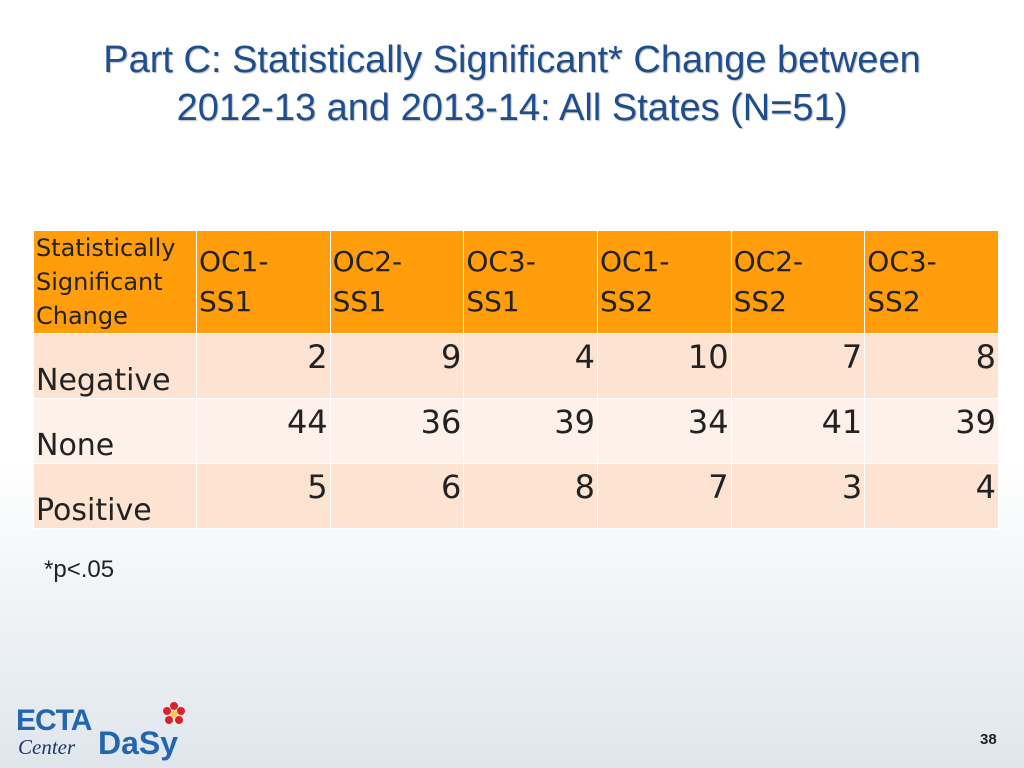 The width and height of the screenshot is (1024, 768). I want to click on corner-header: Statistically Significant Change, so click(115, 282).